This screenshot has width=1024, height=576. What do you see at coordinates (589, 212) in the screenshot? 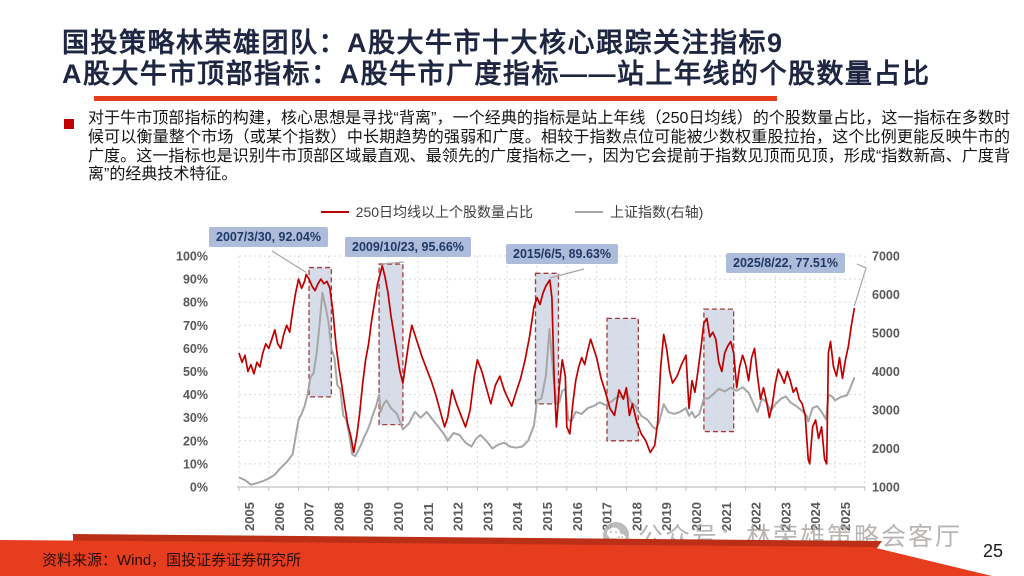
I see `gray-line-swatch-icon` at bounding box center [589, 212].